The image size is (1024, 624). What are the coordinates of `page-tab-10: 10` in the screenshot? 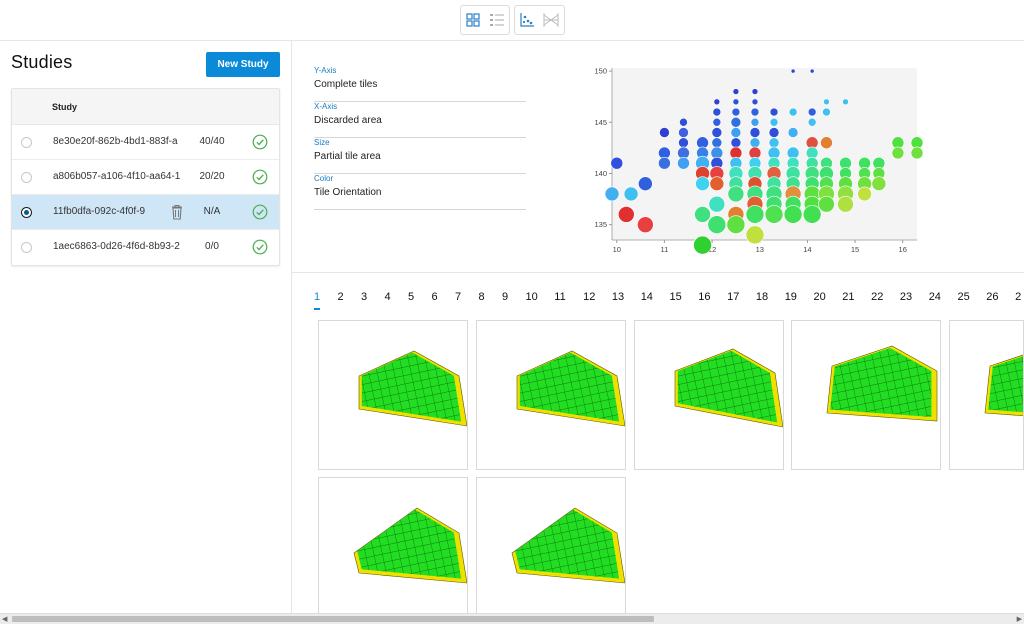 It's located at (531, 297).